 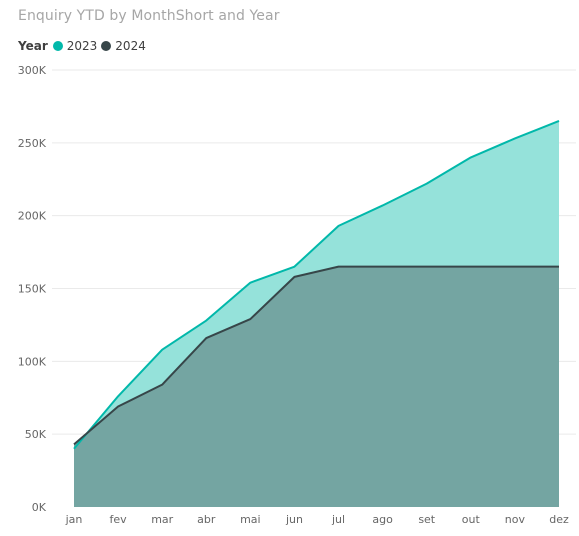 What do you see at coordinates (471, 519) in the screenshot?
I see `x-tick-label: out` at bounding box center [471, 519].